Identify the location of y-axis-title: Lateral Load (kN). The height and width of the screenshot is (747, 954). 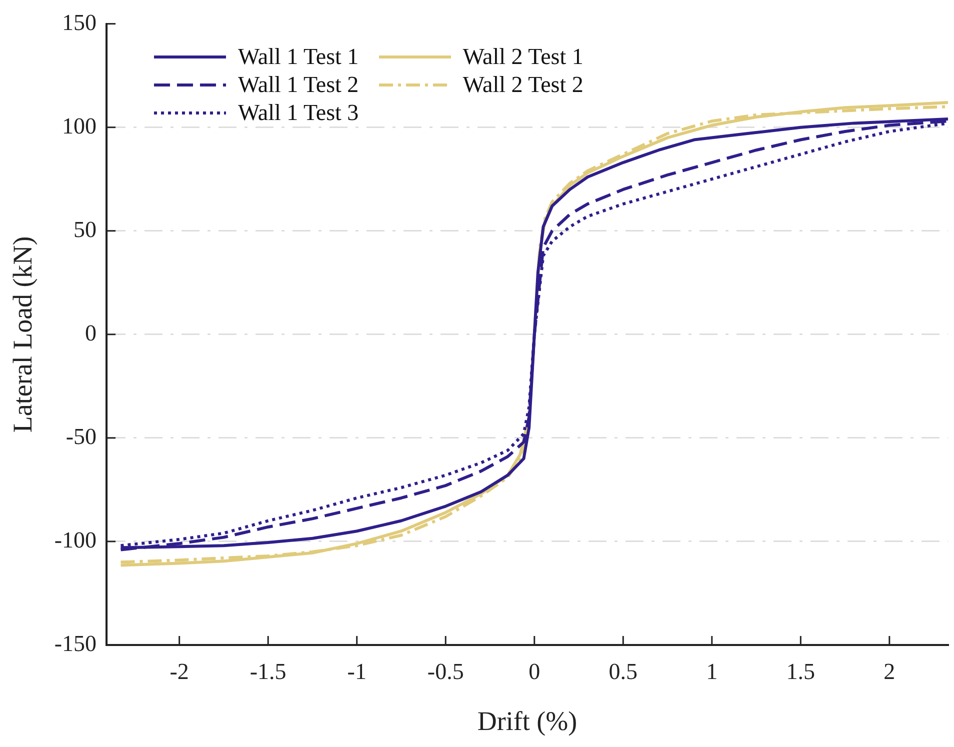
(22, 334).